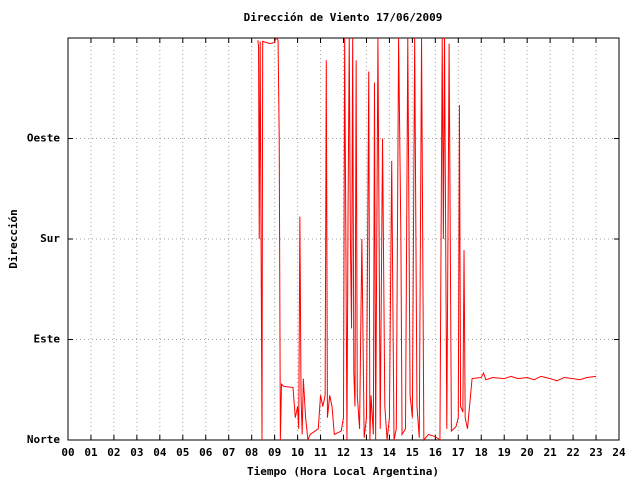  Describe the element at coordinates (228, 452) in the screenshot. I see `x-tick-label: 07` at that location.